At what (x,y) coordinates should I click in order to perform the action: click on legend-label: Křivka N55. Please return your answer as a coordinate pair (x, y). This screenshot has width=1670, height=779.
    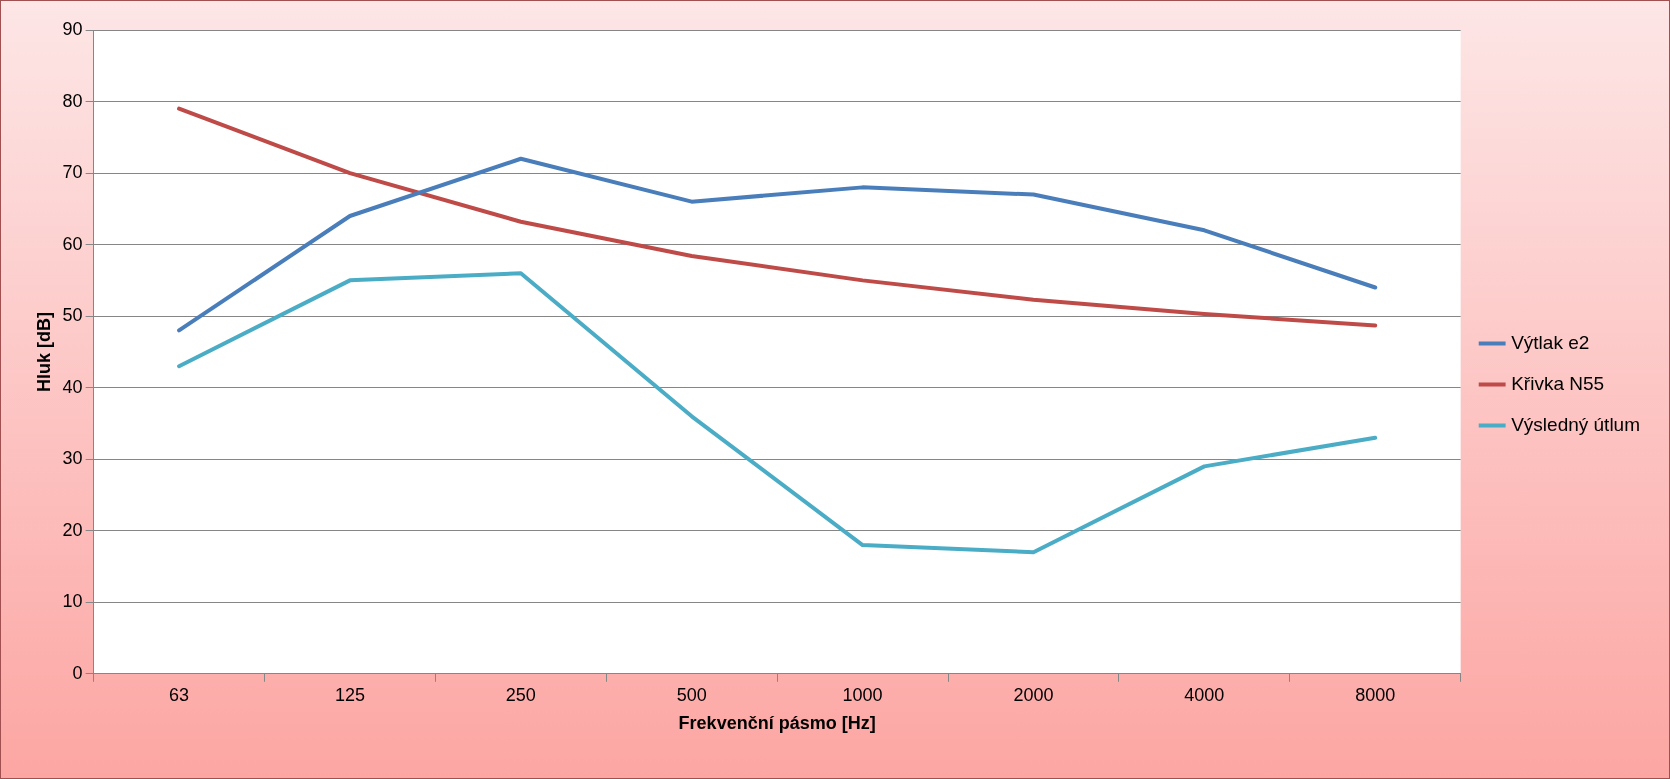
    Looking at the image, I should click on (1558, 383).